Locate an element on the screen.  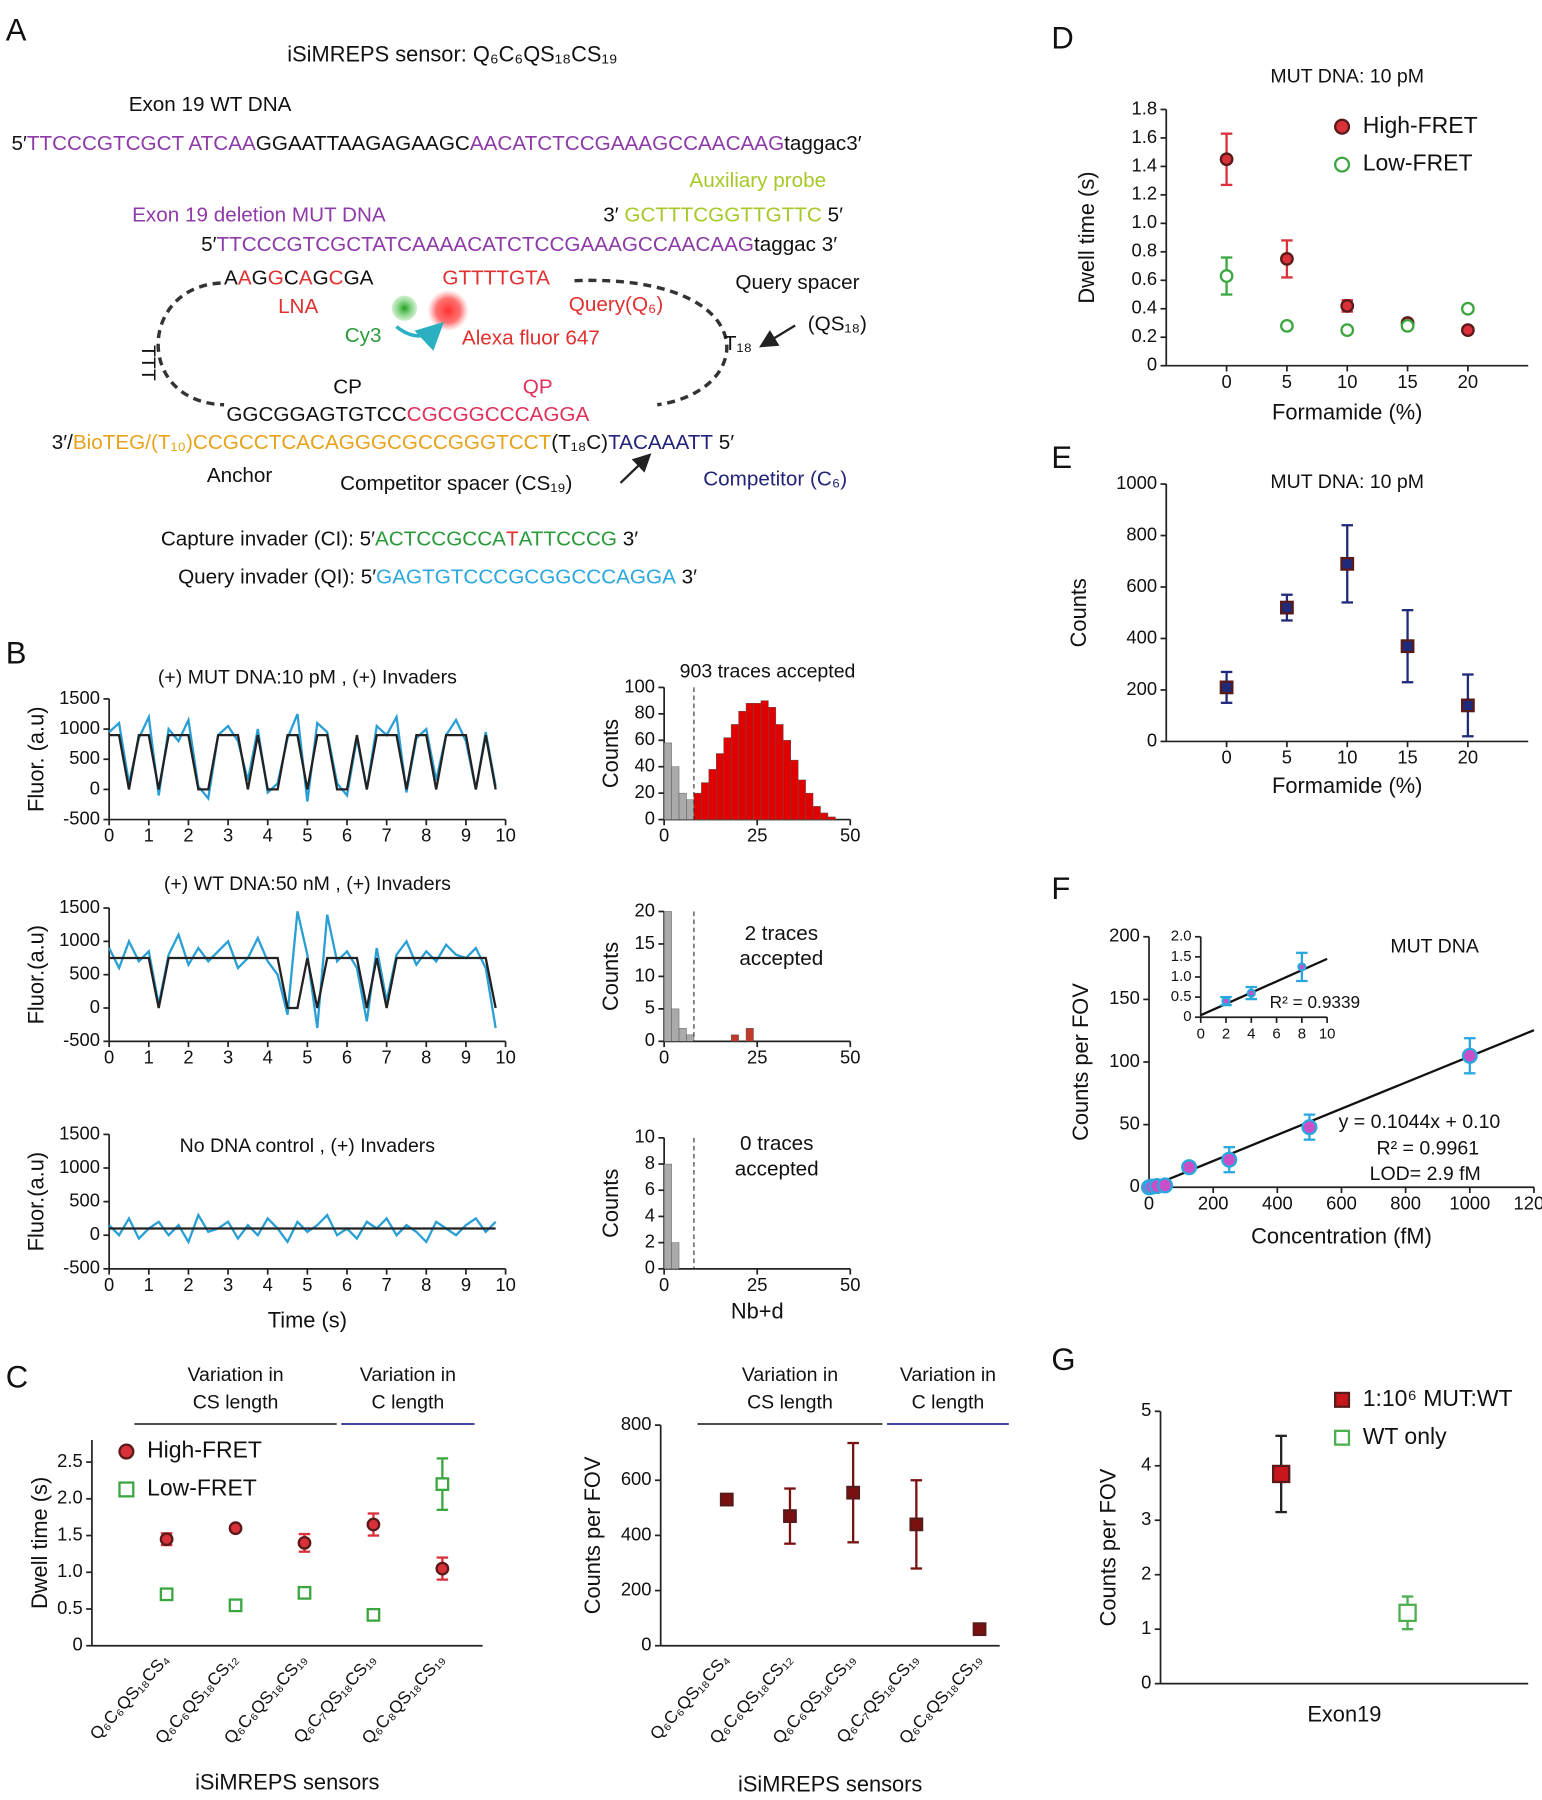
text-segment: (QS₁₈) is located at coordinates (837, 324).